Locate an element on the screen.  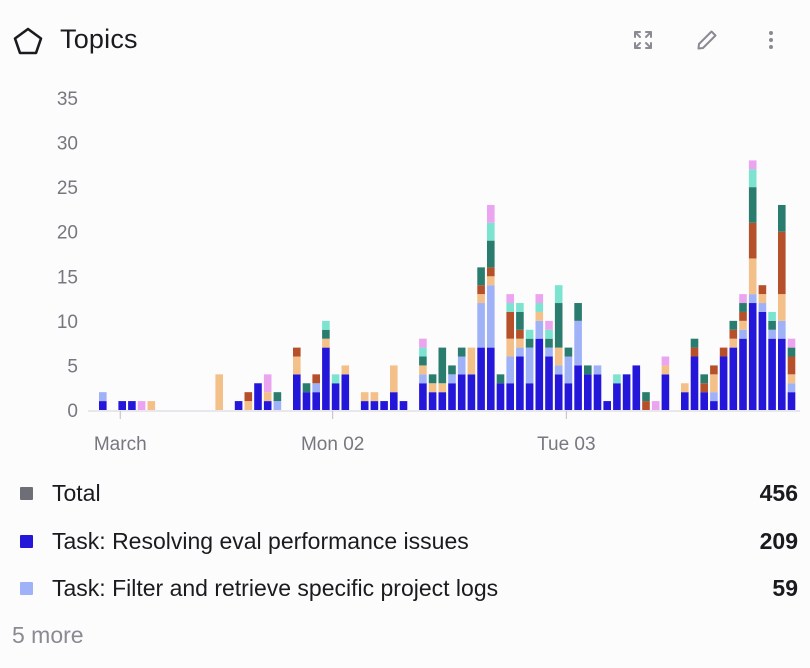
card-title: Topics is located at coordinates (99, 39).